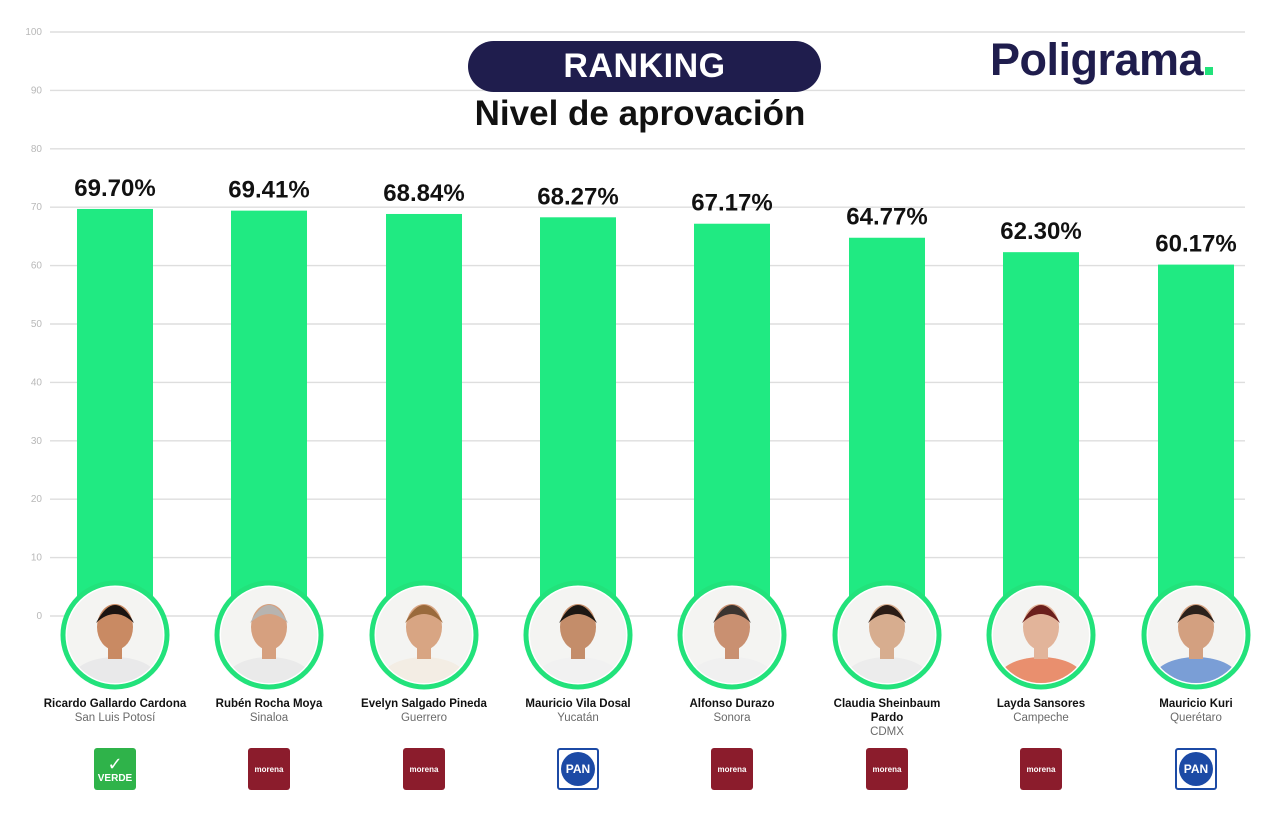  I want to click on candidate-label: Ricardo Gallardo Cardona San Luis Potosí, so click(115, 711).